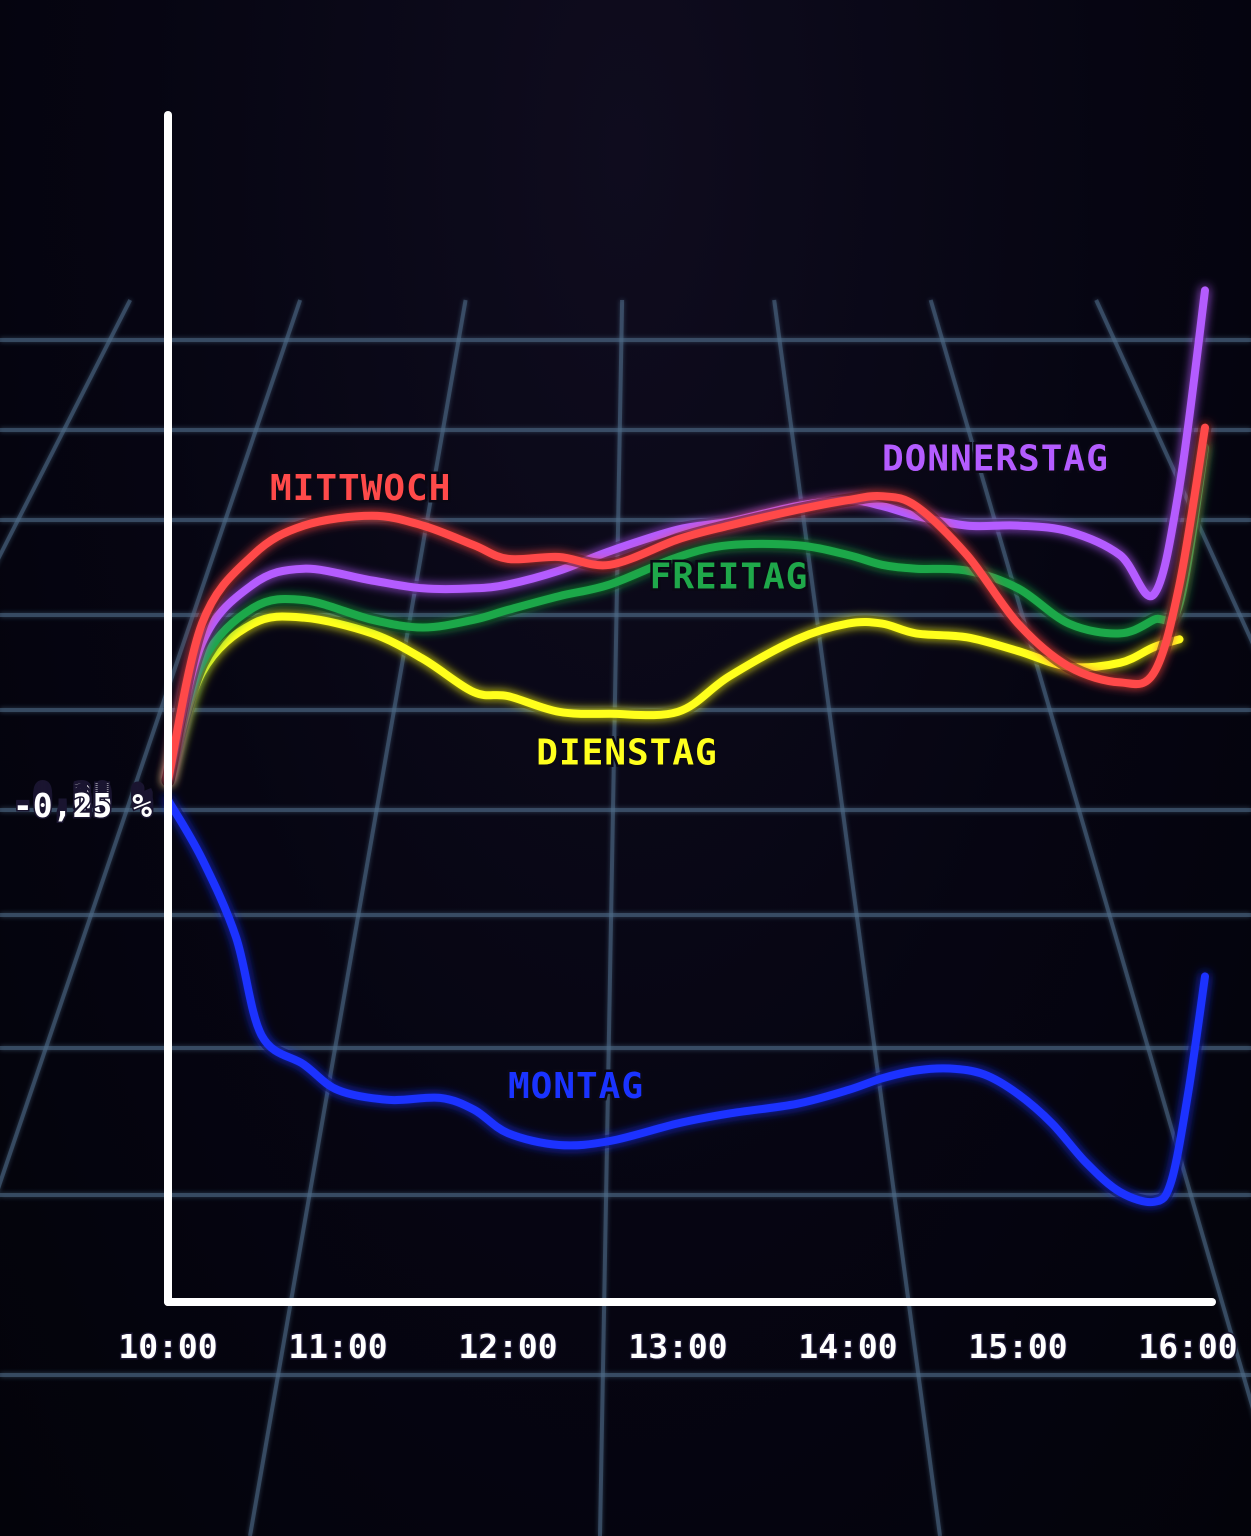 Image resolution: width=1251 pixels, height=1536 pixels. Describe the element at coordinates (1187, 1346) in the screenshot. I see `x-tick-label: 16:00` at that location.